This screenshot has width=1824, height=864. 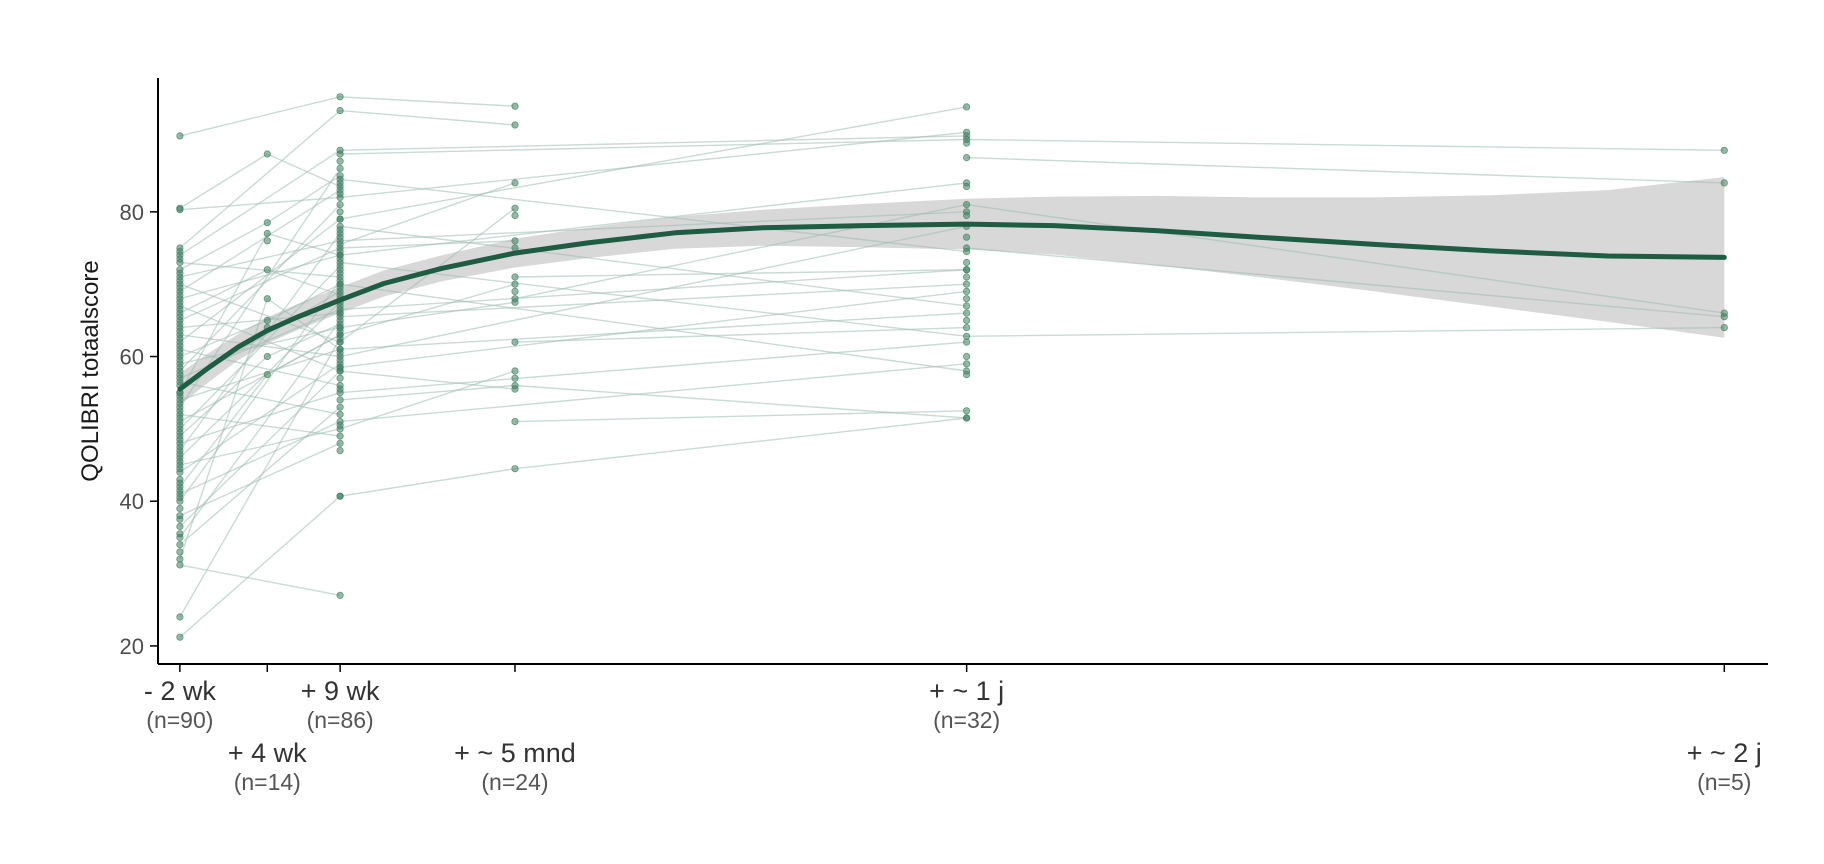 I want to click on x-tick-count: (n=14), so click(x=267, y=782).